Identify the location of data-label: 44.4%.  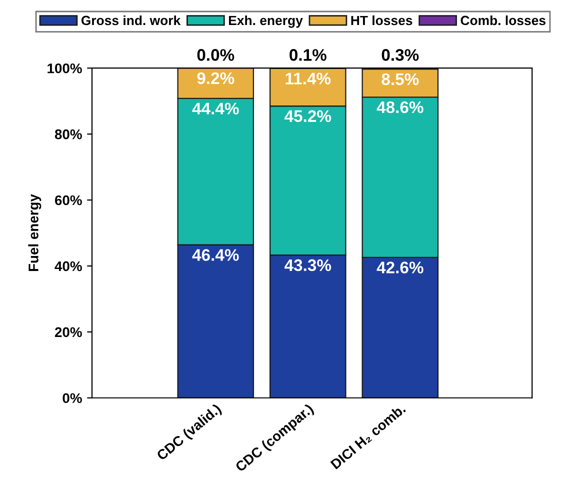
(215, 108).